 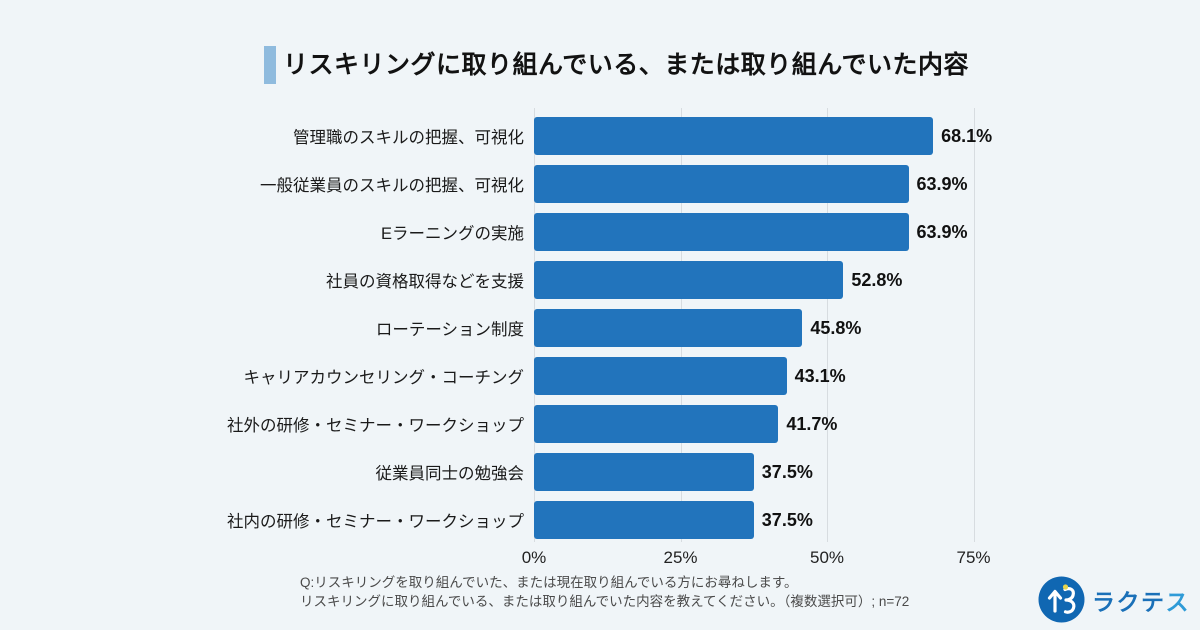 I want to click on category-label: キャリアカウンセリング・コーチング, so click(x=384, y=378).